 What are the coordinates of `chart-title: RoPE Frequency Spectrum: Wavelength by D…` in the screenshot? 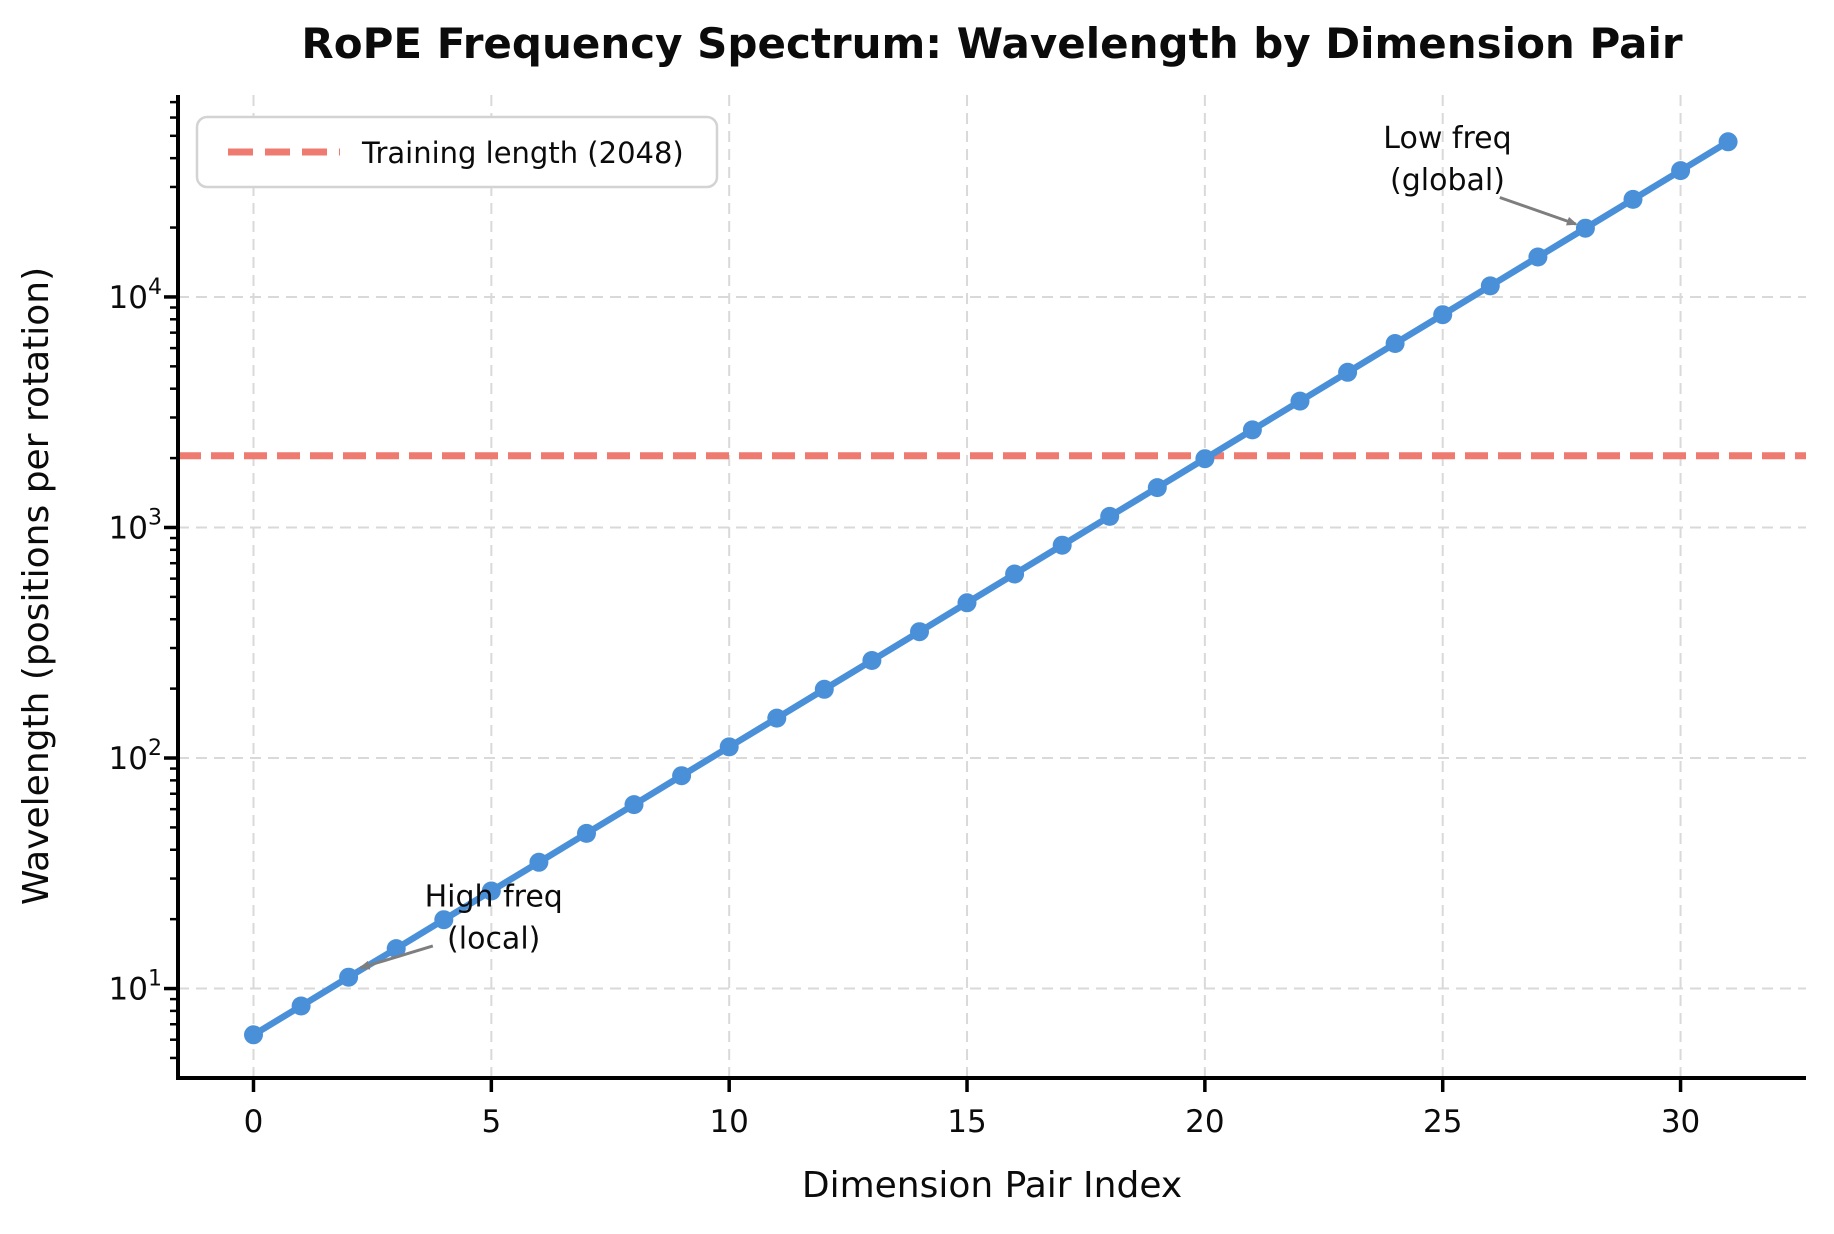 It's located at (991, 43).